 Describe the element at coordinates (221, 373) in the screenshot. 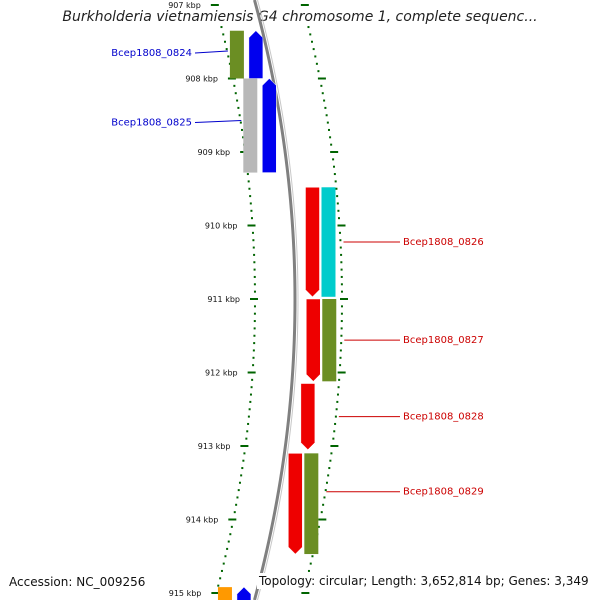

I see `kbp-tick-label: 912 kbp` at that location.